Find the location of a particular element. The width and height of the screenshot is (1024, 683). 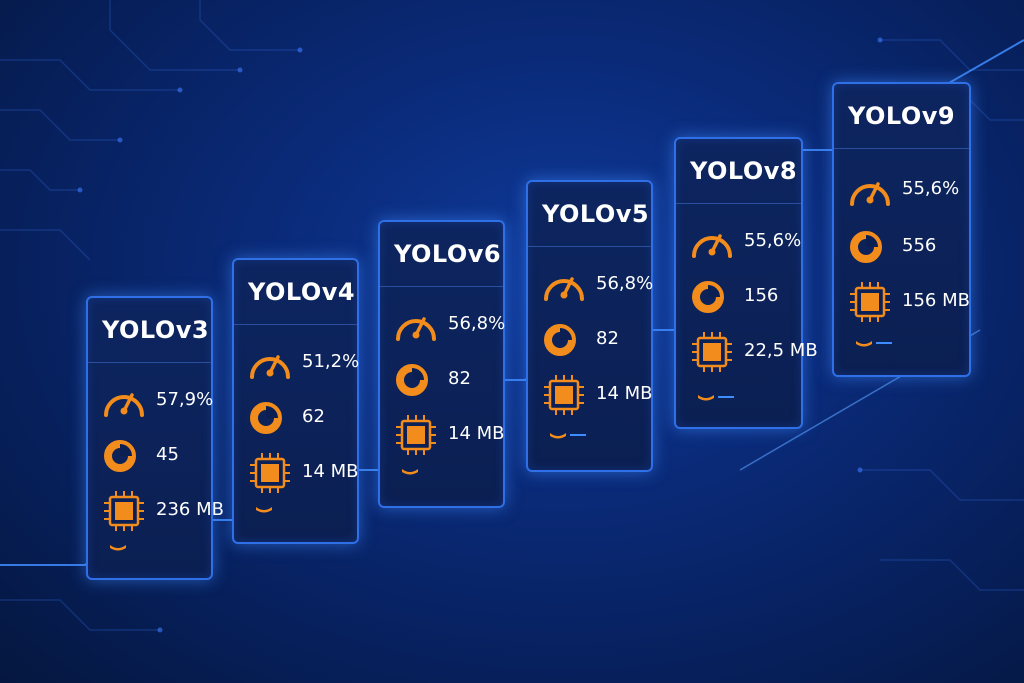

card-title: YOLOv3 is located at coordinates (149, 330).